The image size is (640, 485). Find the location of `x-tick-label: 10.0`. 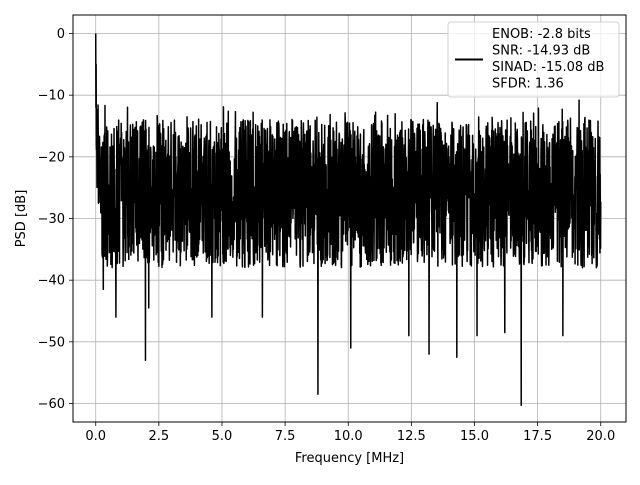

x-tick-label: 10.0 is located at coordinates (348, 436).